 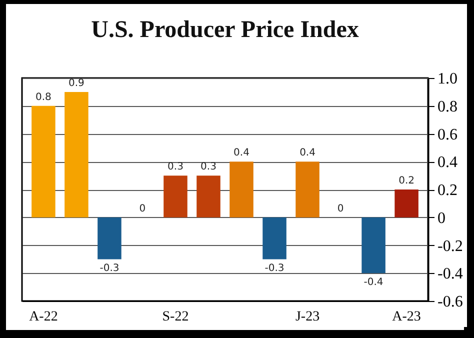 What do you see at coordinates (448, 79) in the screenshot?
I see `y-tick-label: 1.0` at bounding box center [448, 79].